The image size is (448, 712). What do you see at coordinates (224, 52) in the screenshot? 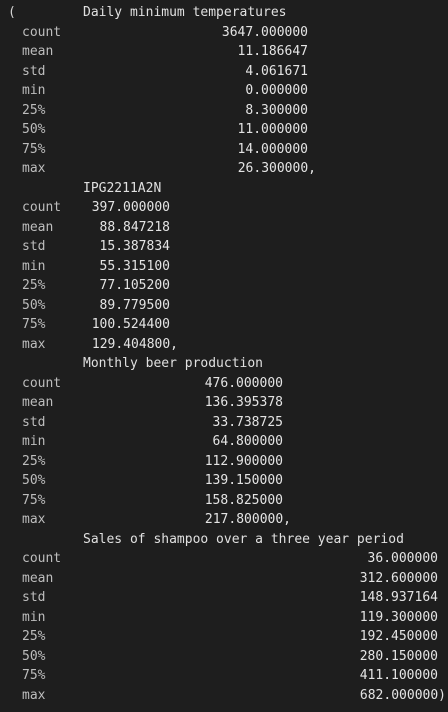
I see `stat-row: mean 11.186647` at bounding box center [224, 52].